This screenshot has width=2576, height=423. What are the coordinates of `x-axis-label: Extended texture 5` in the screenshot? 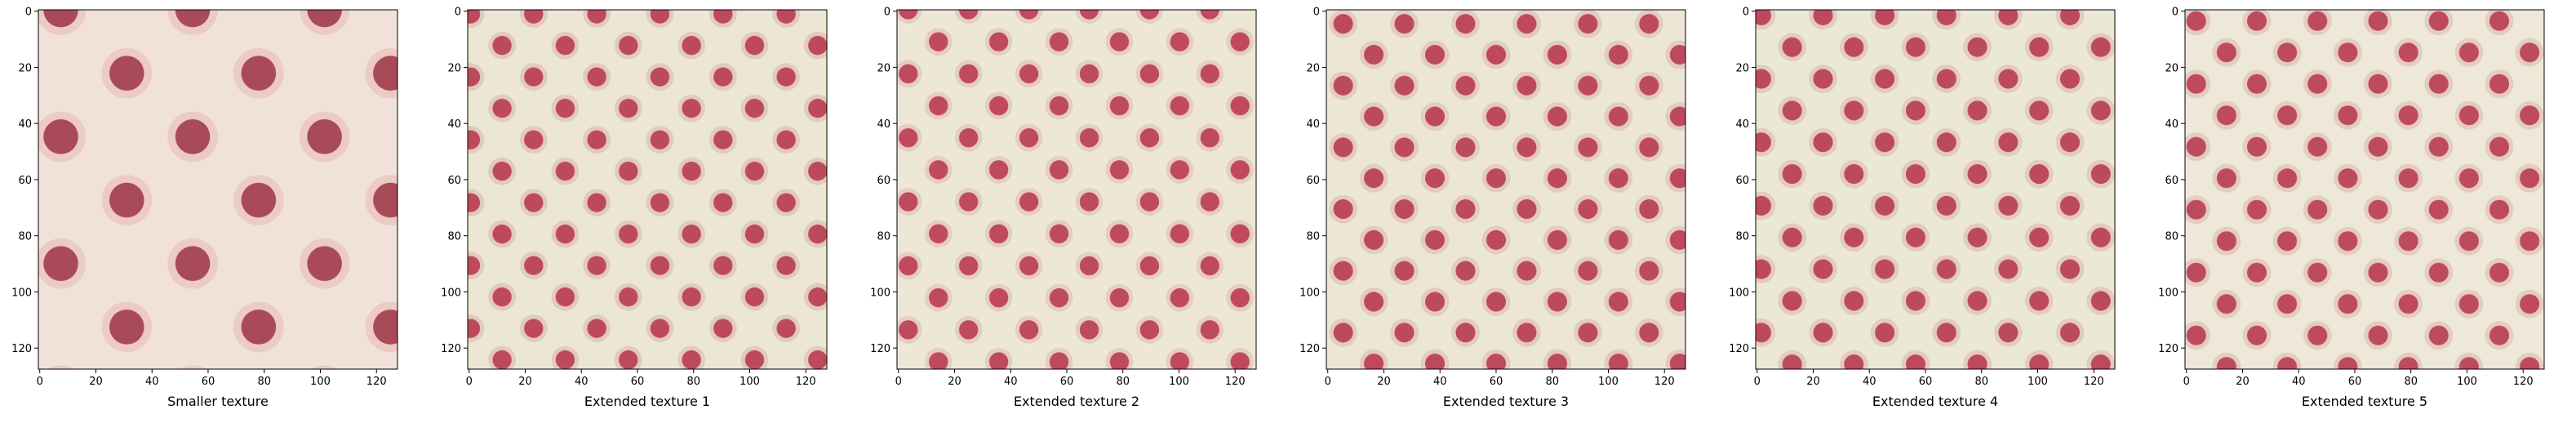 It's located at (2364, 401).